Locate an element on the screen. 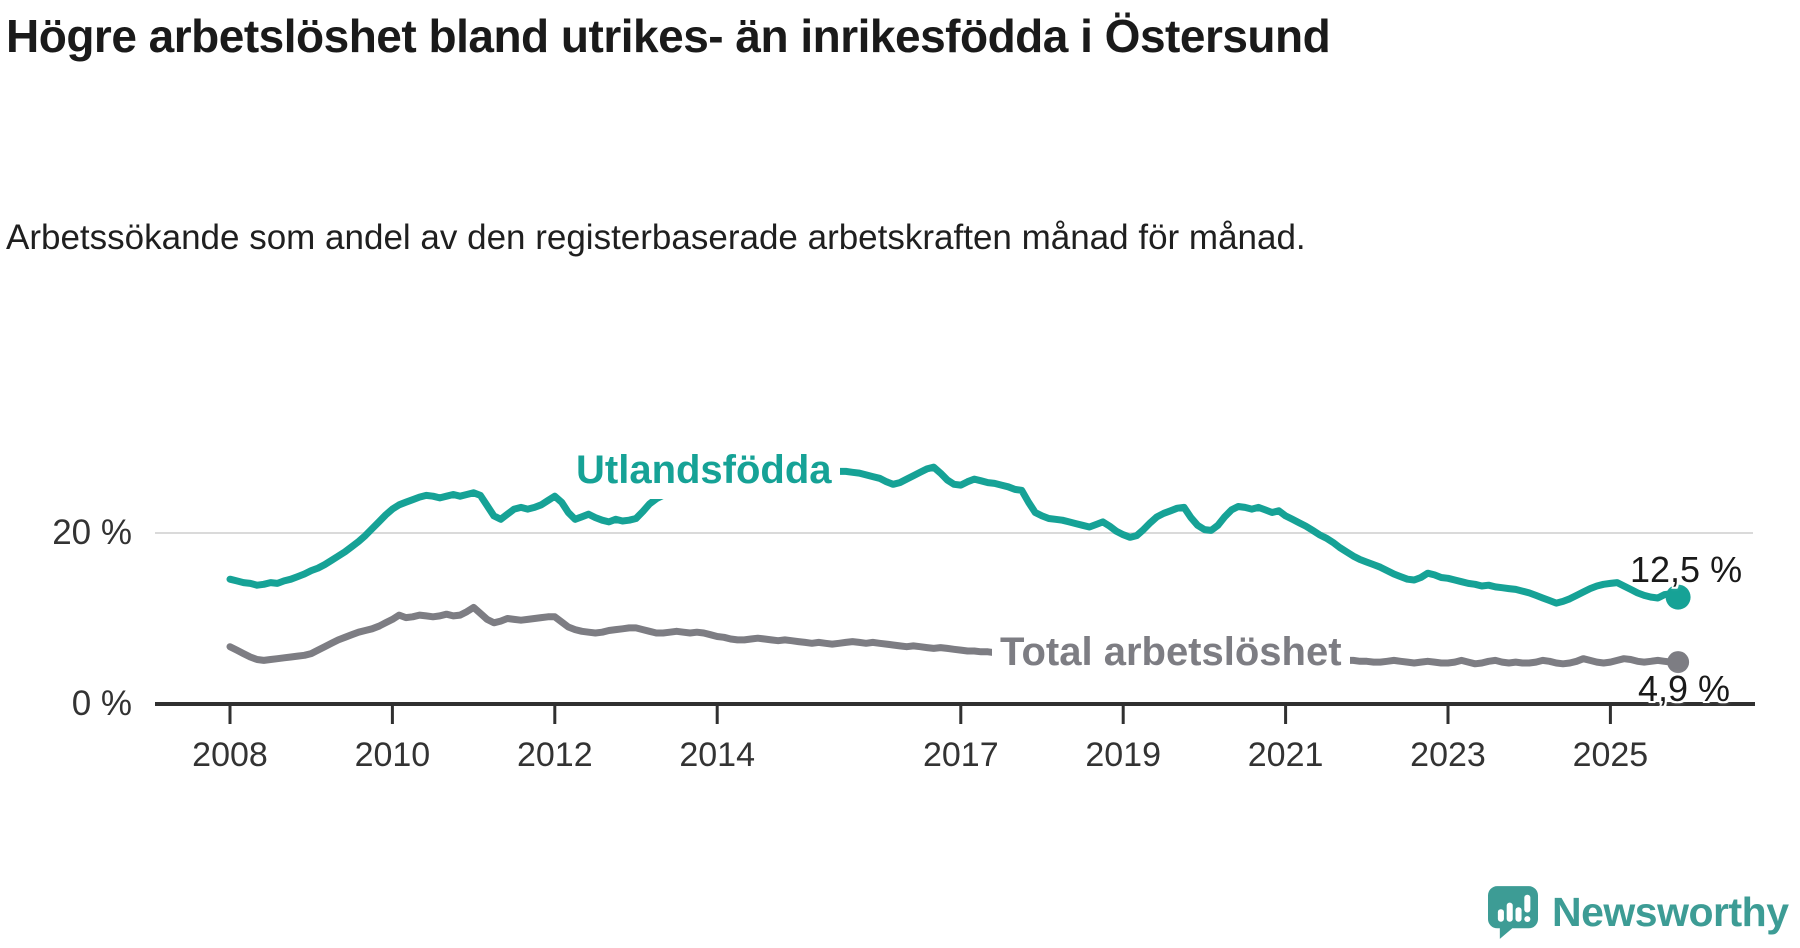 The width and height of the screenshot is (1800, 948). series-line-utlandsfodda is located at coordinates (954, 535).